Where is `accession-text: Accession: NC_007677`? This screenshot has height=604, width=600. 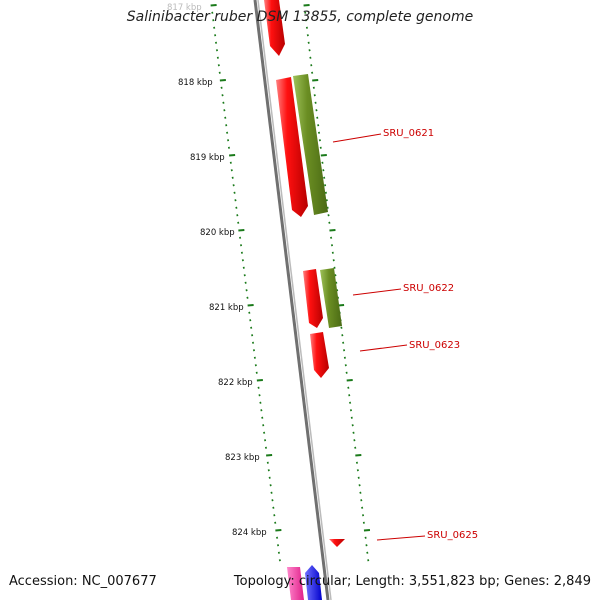
accession-text: Accession: NC_007677 is located at coordinates (83, 581).